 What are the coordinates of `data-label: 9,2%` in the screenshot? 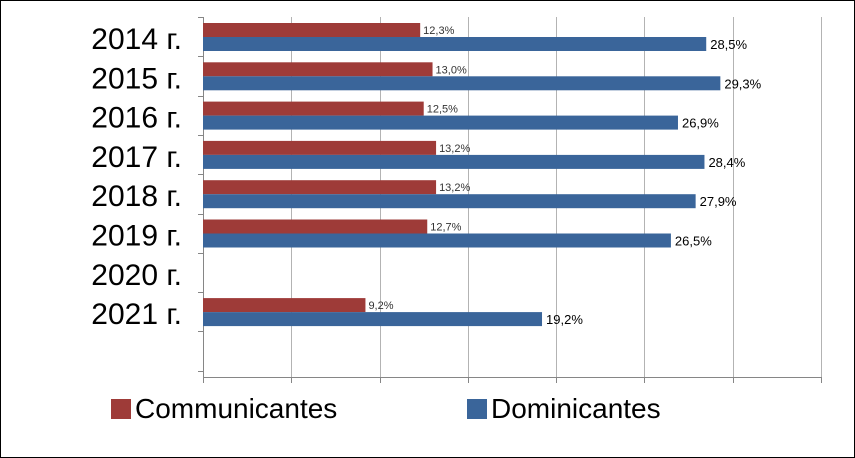 It's located at (380, 306).